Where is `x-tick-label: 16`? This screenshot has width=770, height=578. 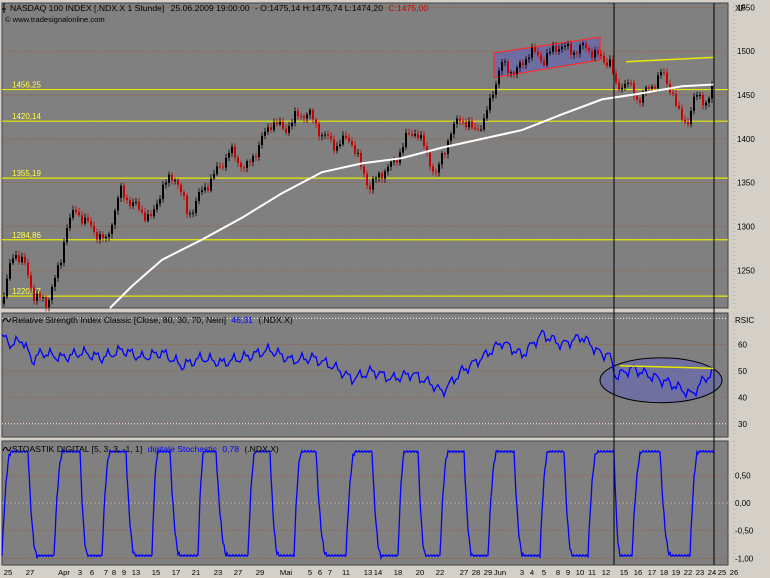
x-tick-label: 16 is located at coordinates (638, 572).